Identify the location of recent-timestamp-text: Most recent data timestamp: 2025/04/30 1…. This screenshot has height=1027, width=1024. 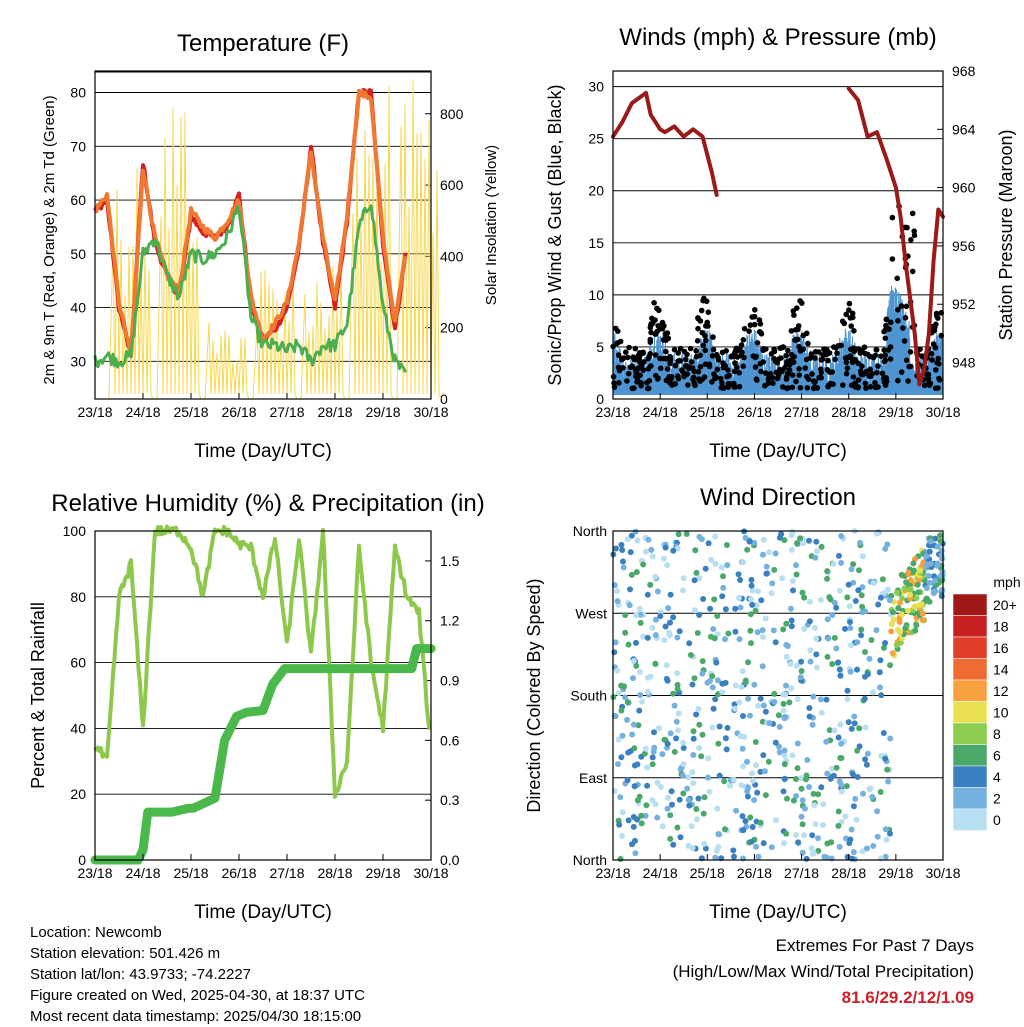
(196, 1016).